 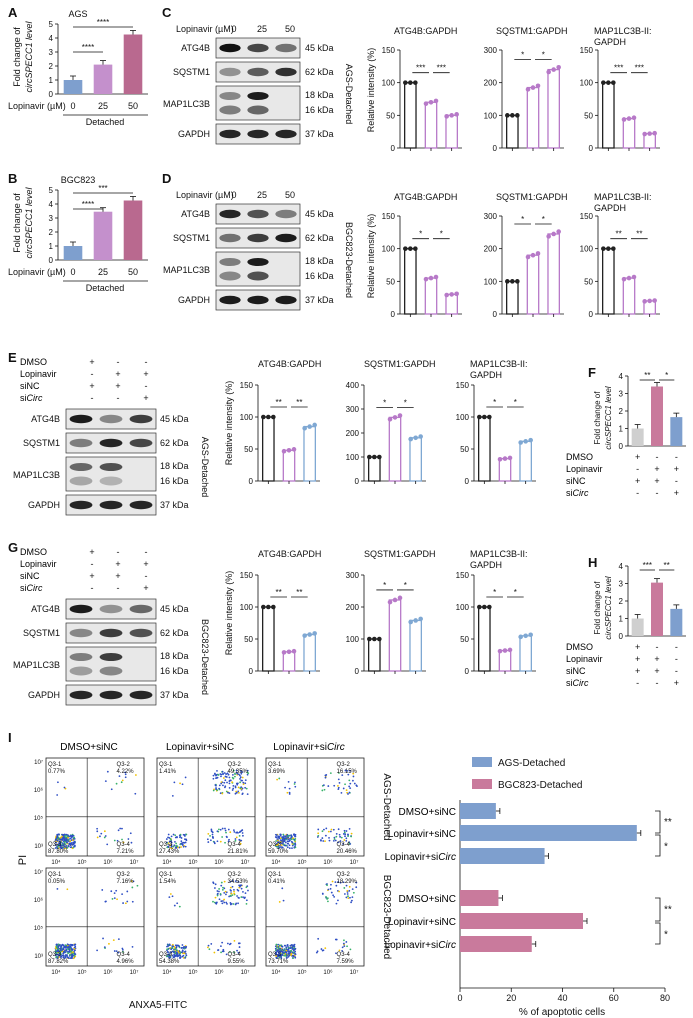 What do you see at coordinates (587, 249) in the screenshot?
I see `y-tick-label: 100` at bounding box center [587, 249].